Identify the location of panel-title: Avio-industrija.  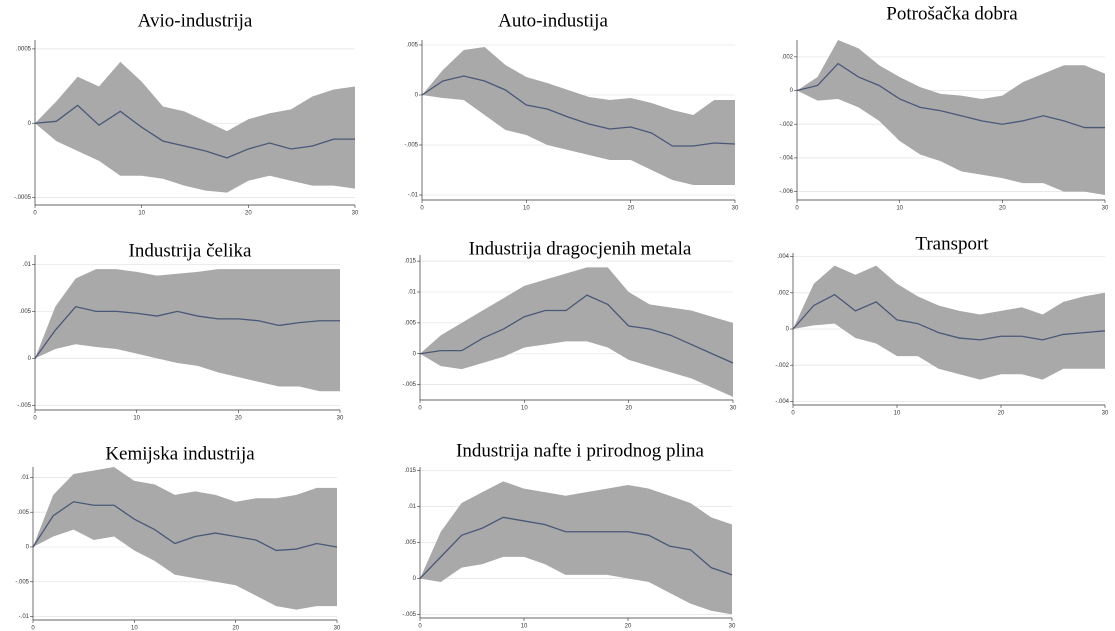
(195, 20).